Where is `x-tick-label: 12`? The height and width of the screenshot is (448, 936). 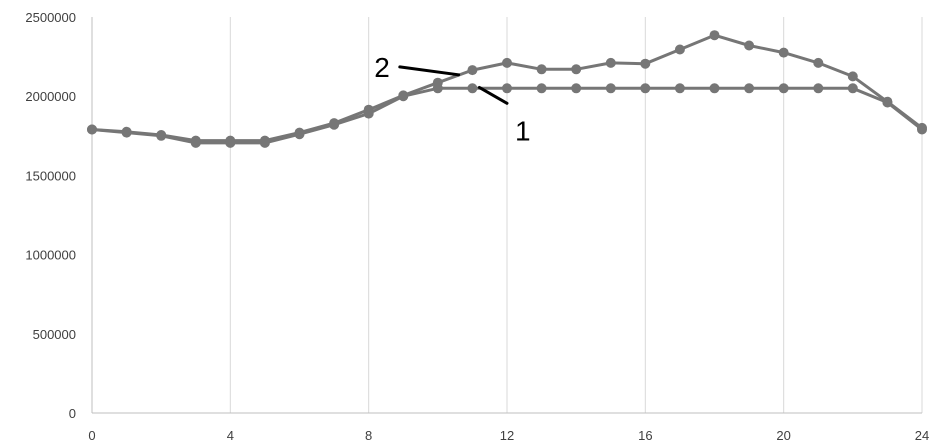
x-tick-label: 12 is located at coordinates (507, 435).